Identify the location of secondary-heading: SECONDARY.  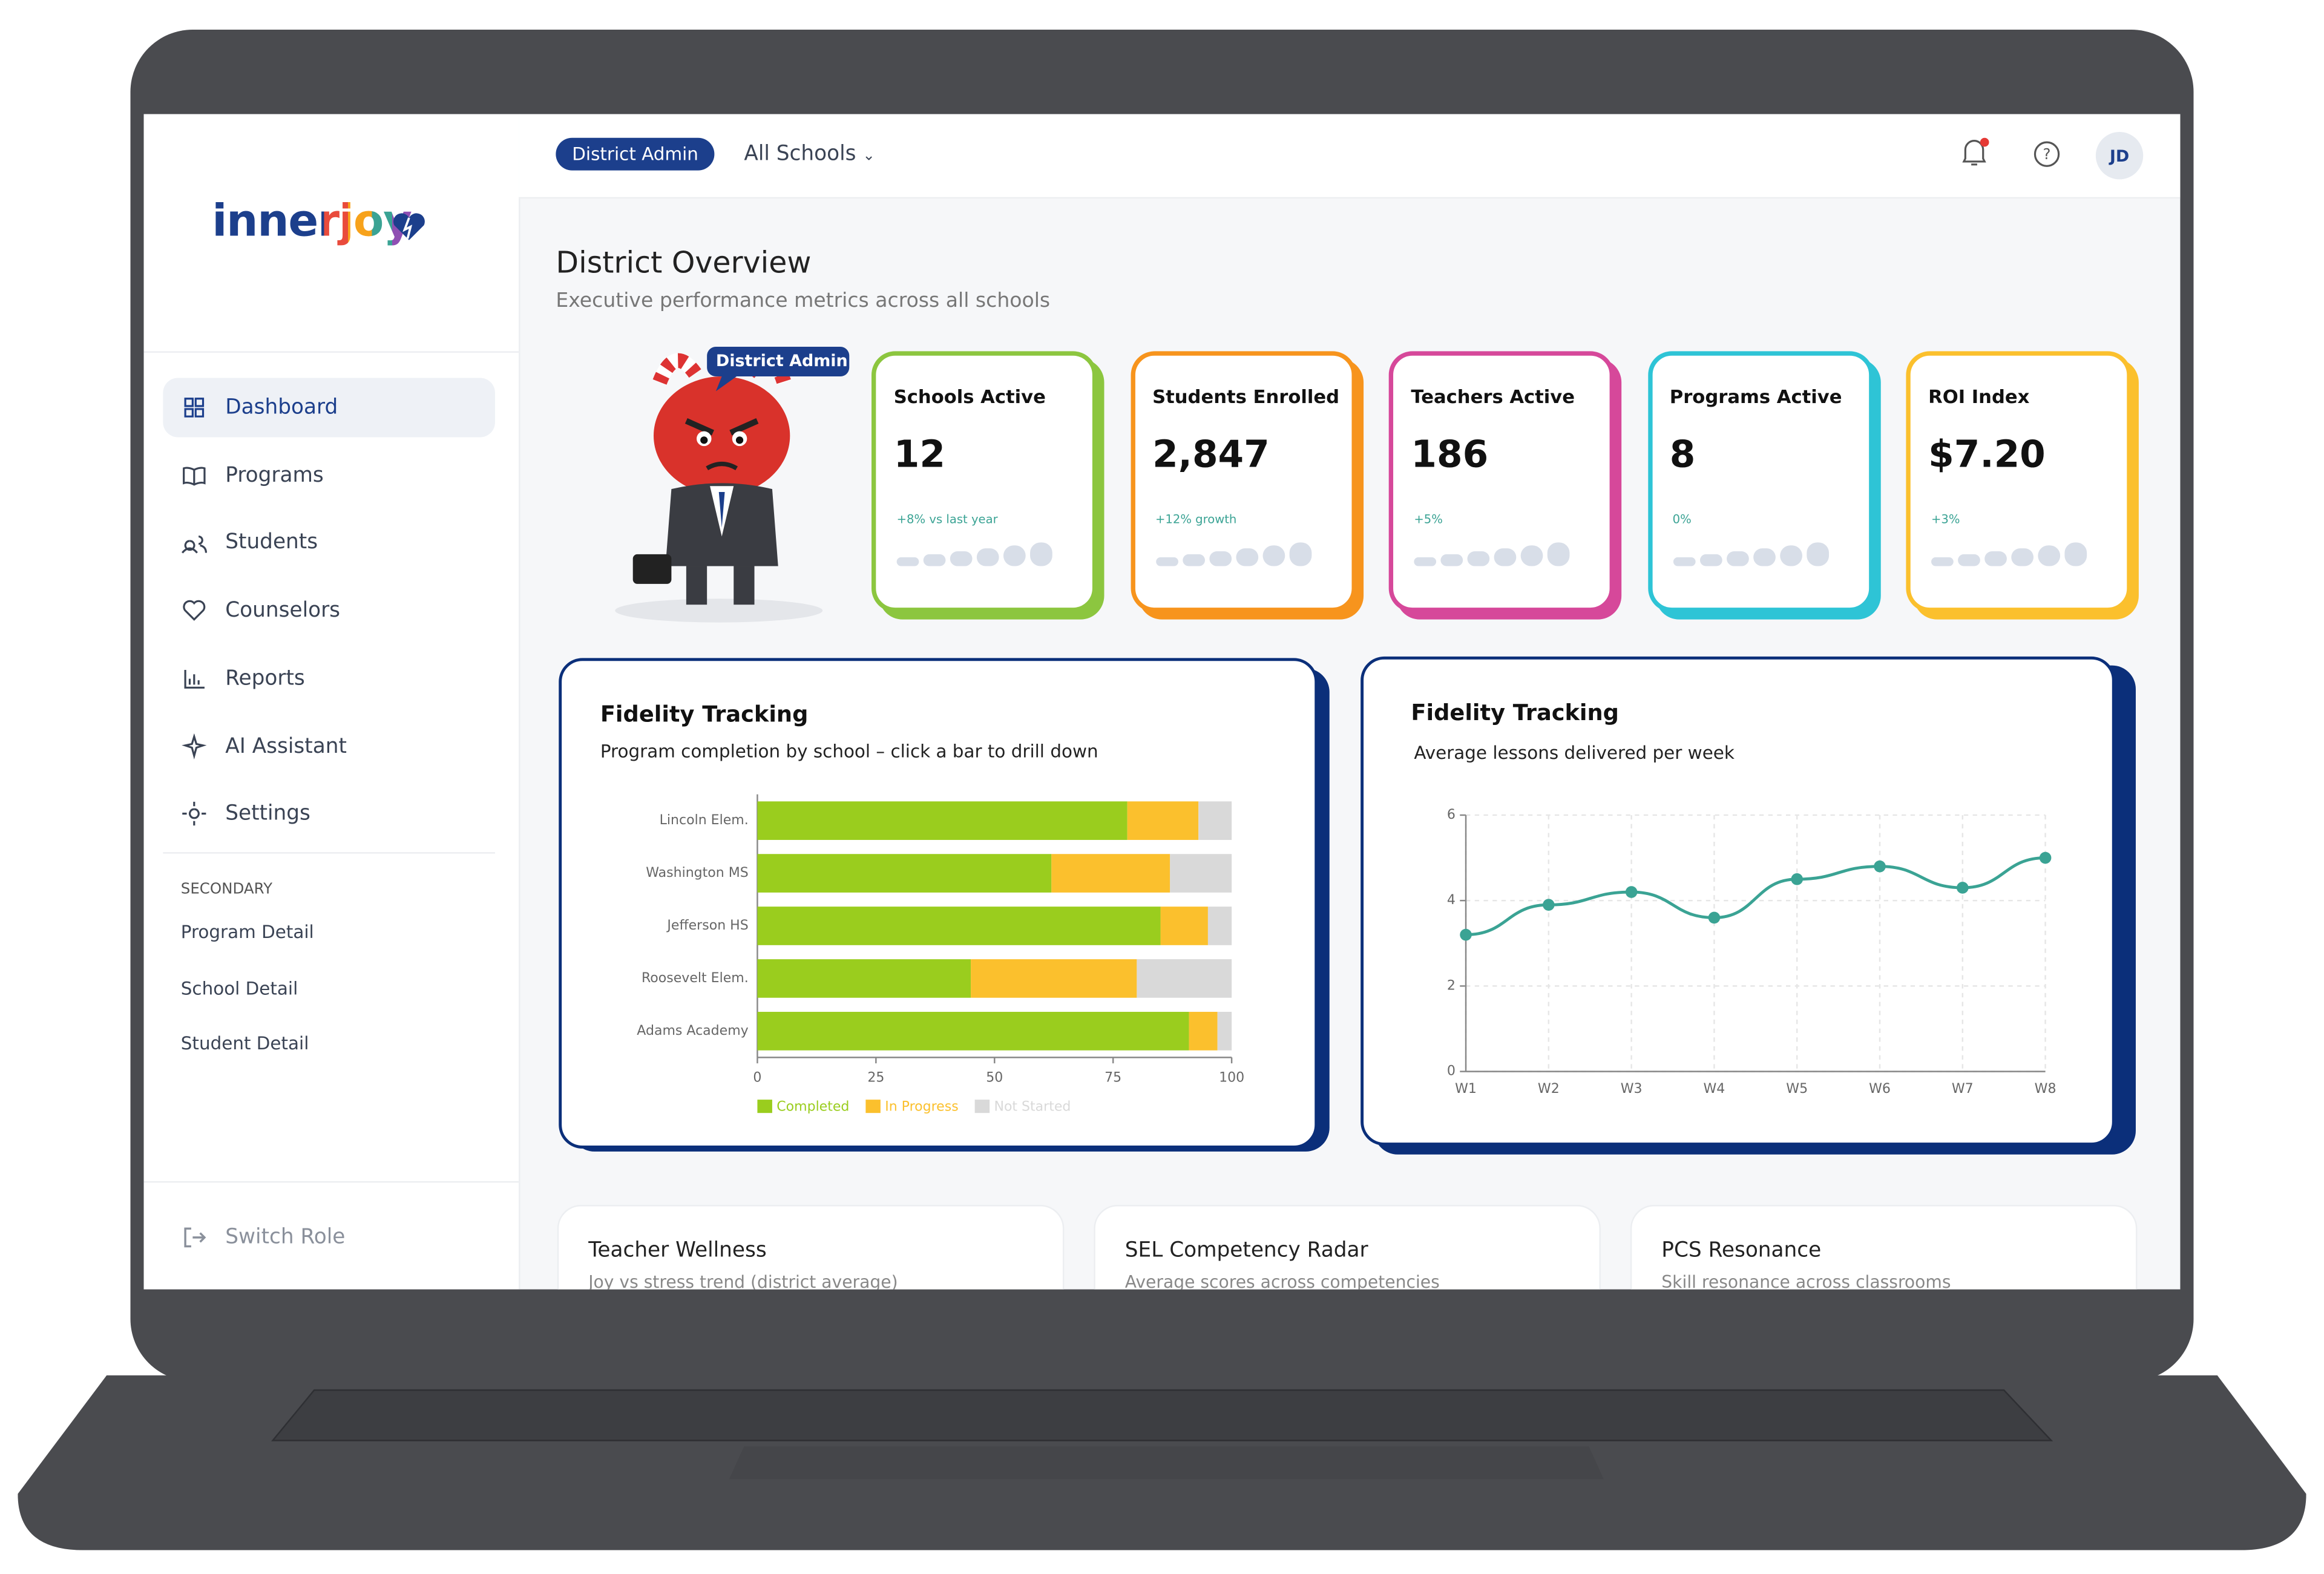
(227, 891).